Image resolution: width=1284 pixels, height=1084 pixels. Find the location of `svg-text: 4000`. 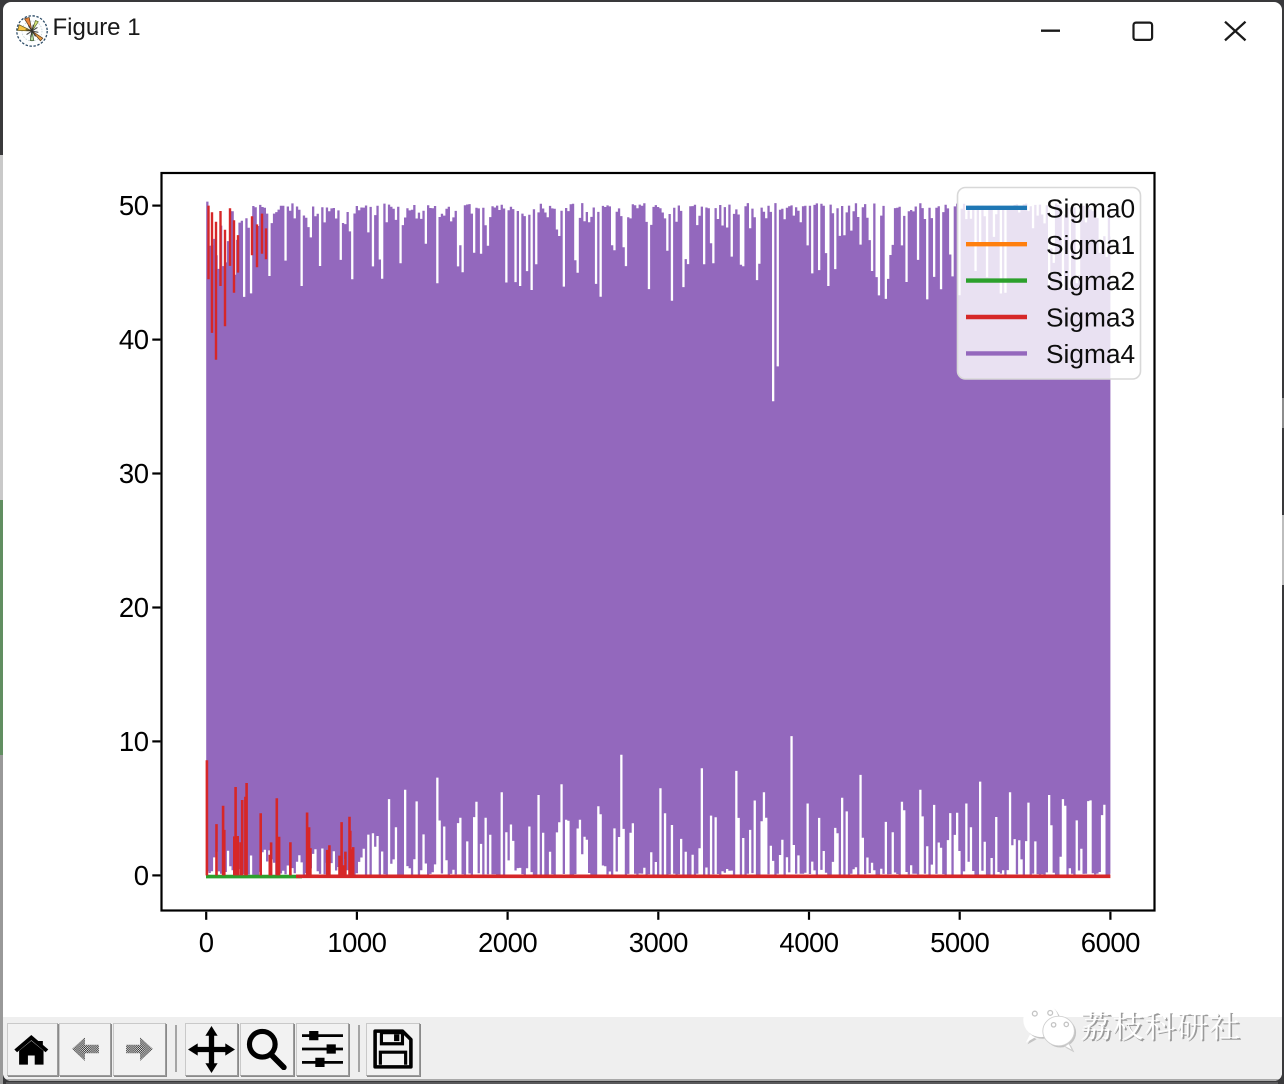

svg-text: 4000 is located at coordinates (808, 942).